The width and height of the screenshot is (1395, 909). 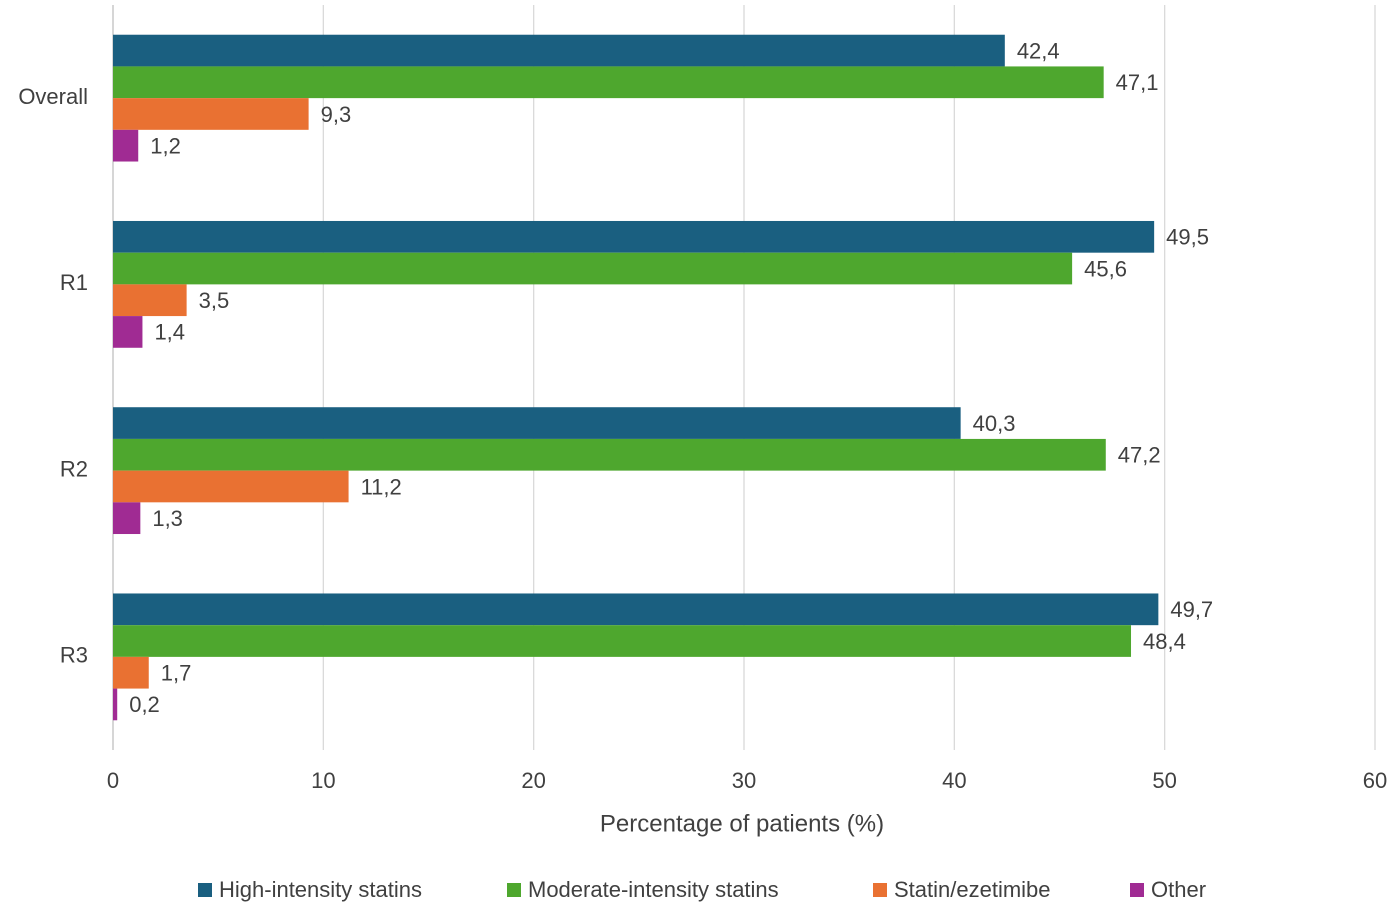 What do you see at coordinates (176, 673) in the screenshot?
I see `data-label: 1,7` at bounding box center [176, 673].